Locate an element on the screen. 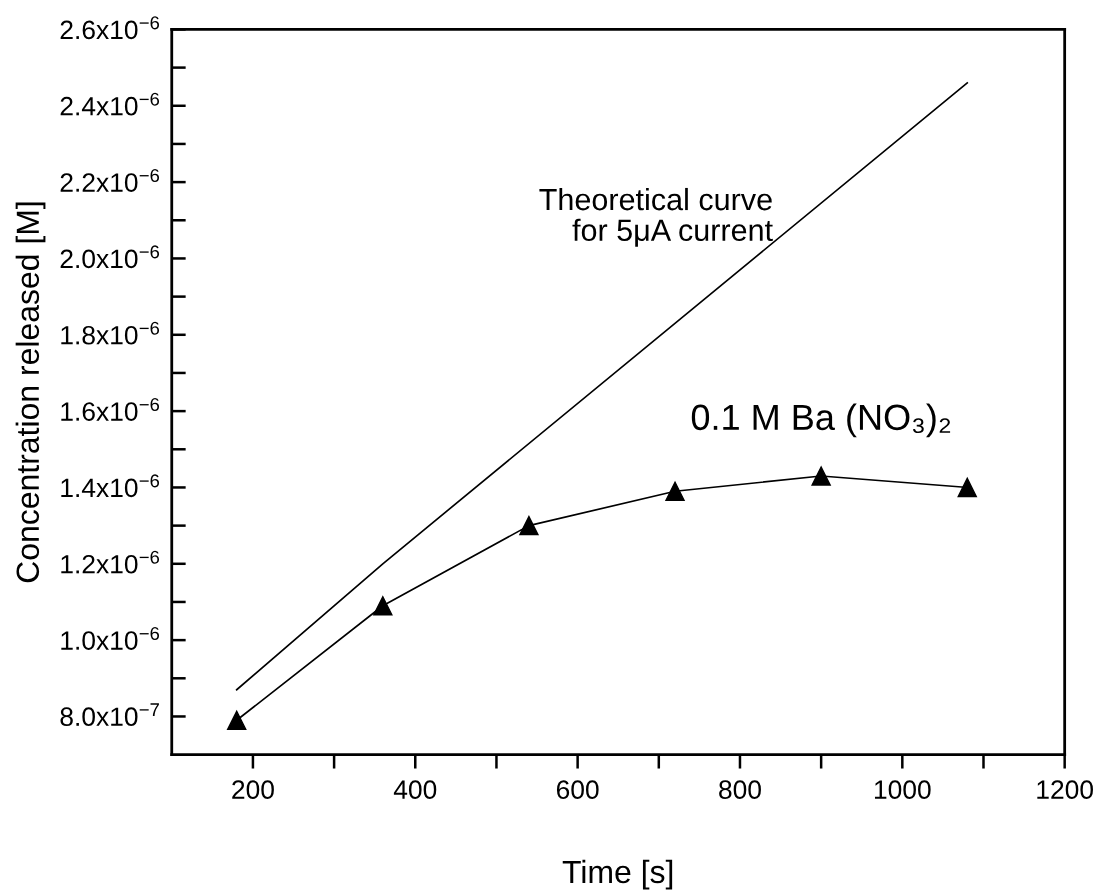 The image size is (1101, 892). x-tick-label: 400 is located at coordinates (415, 790).